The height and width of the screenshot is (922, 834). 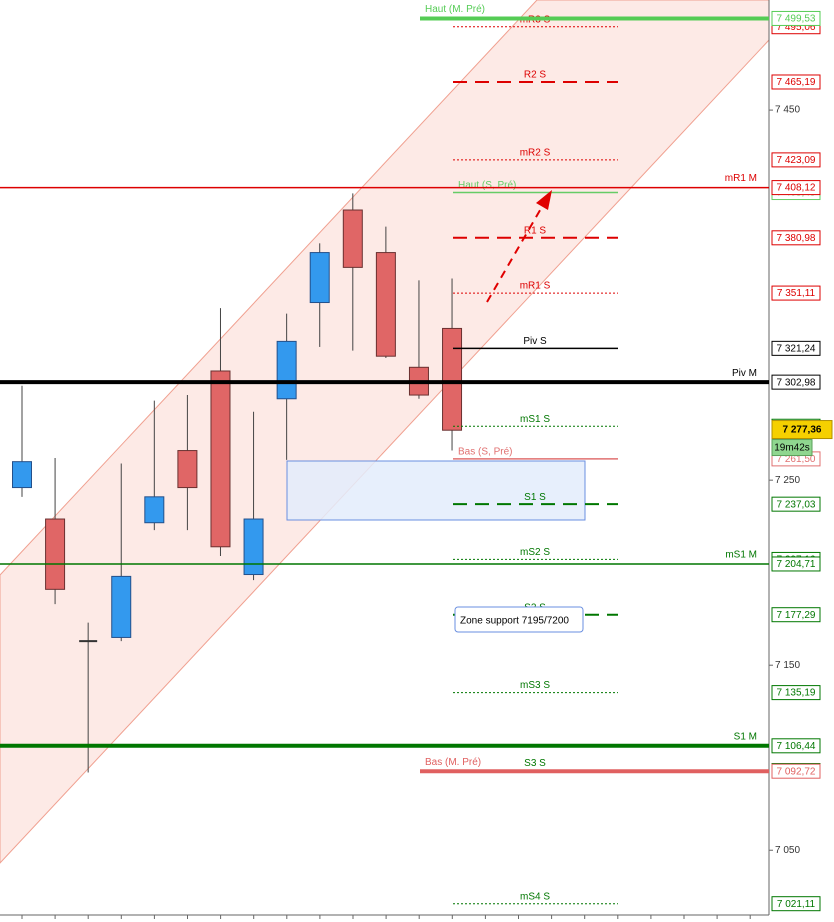 I want to click on level-value-label: 7 499,53, so click(x=796, y=19).